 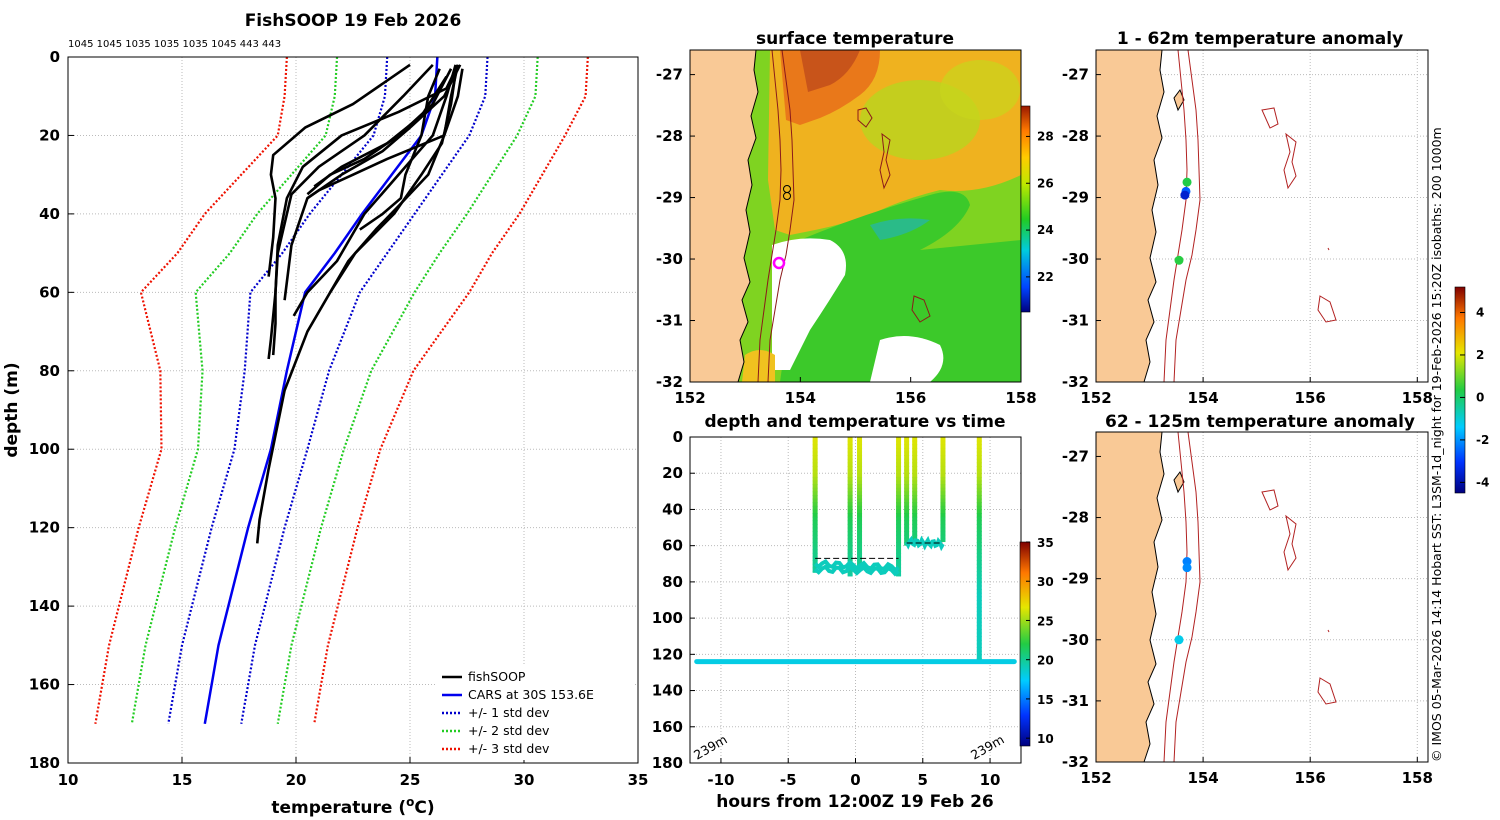 I want to click on profile-ytick-label: 160, so click(x=44, y=685).